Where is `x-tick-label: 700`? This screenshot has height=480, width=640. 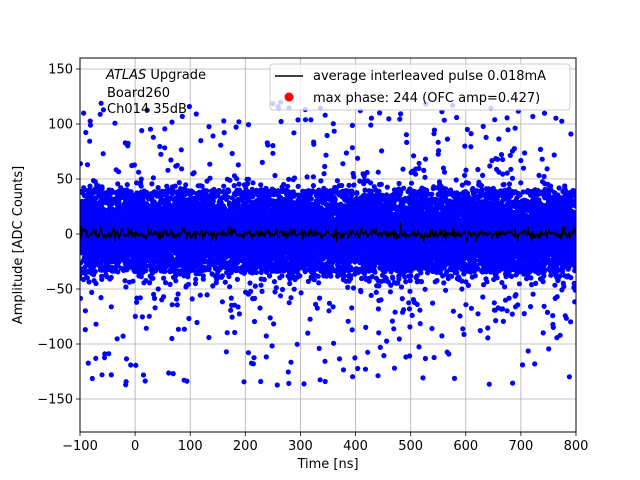
x-tick-label: 700 is located at coordinates (520, 446).